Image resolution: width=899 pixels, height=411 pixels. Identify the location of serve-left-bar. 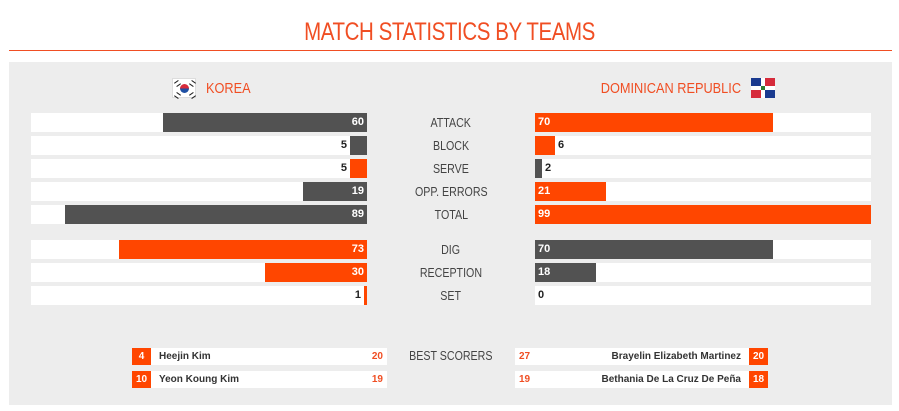
(358, 168).